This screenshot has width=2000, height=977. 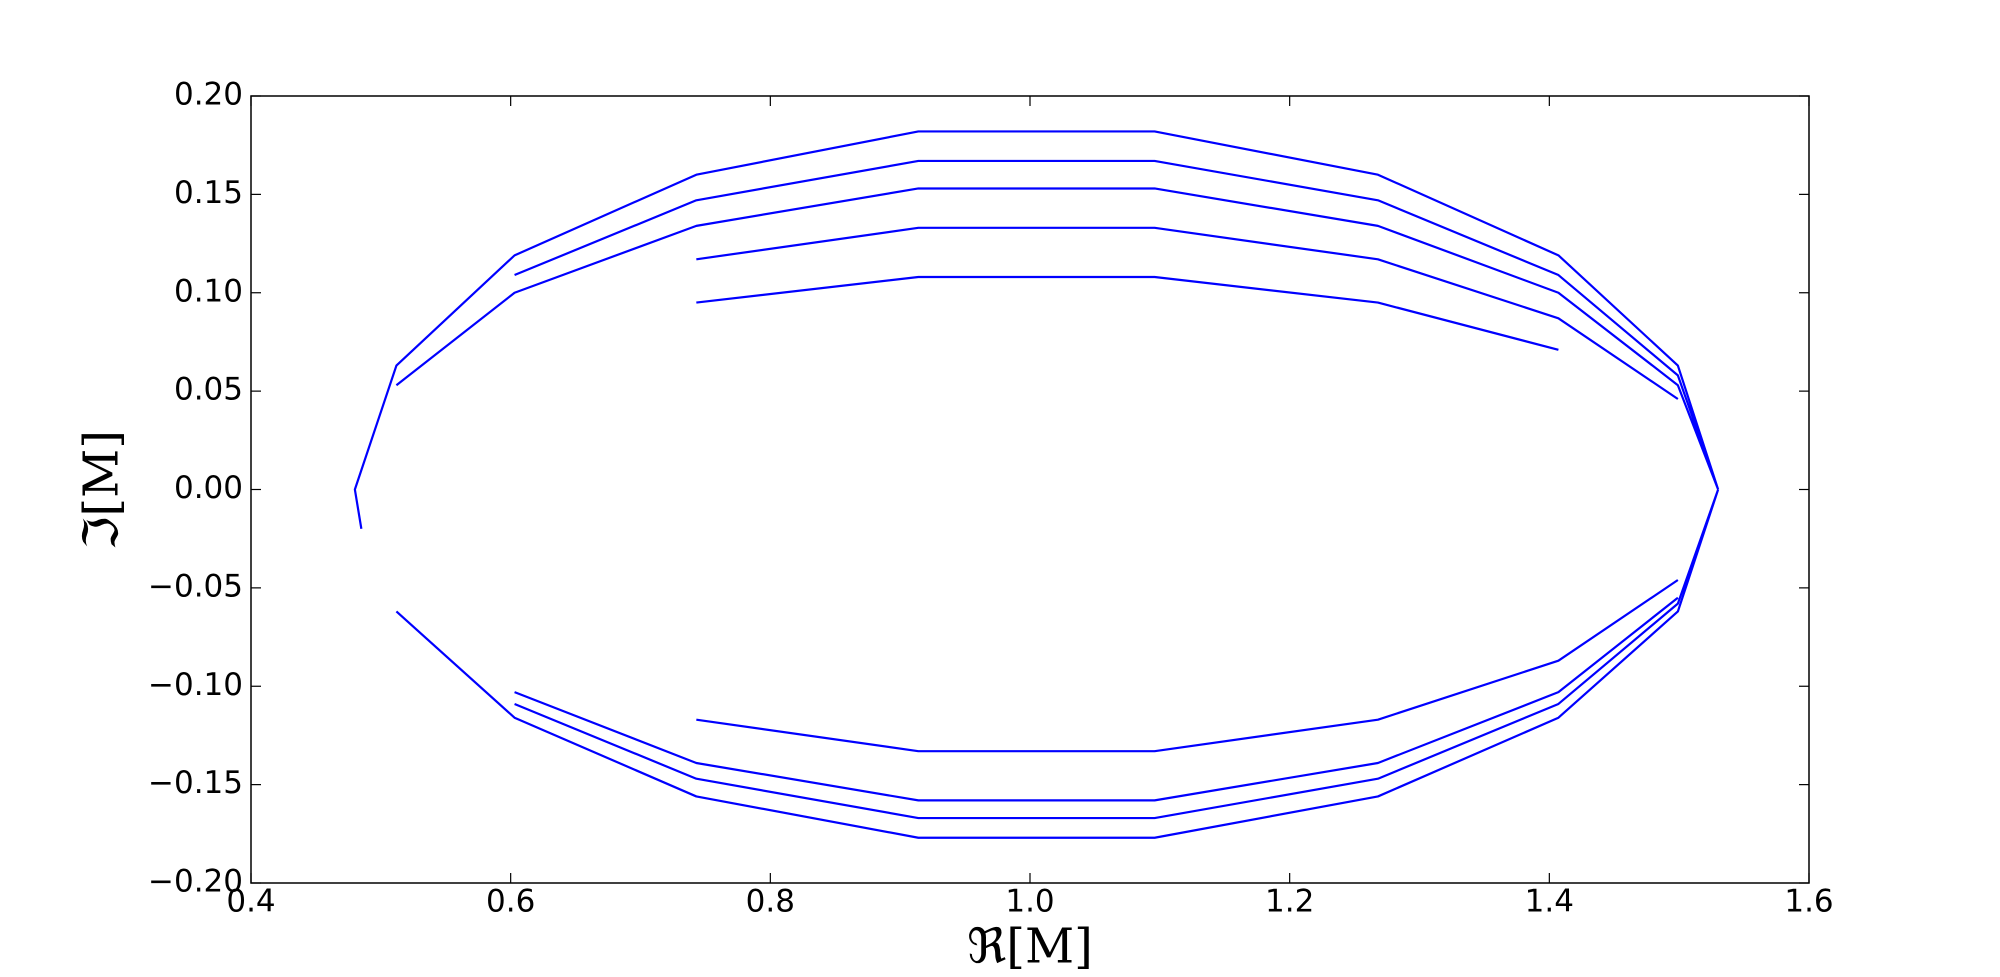 What do you see at coordinates (250, 902) in the screenshot?
I see `x-tick-label: 0.4` at bounding box center [250, 902].